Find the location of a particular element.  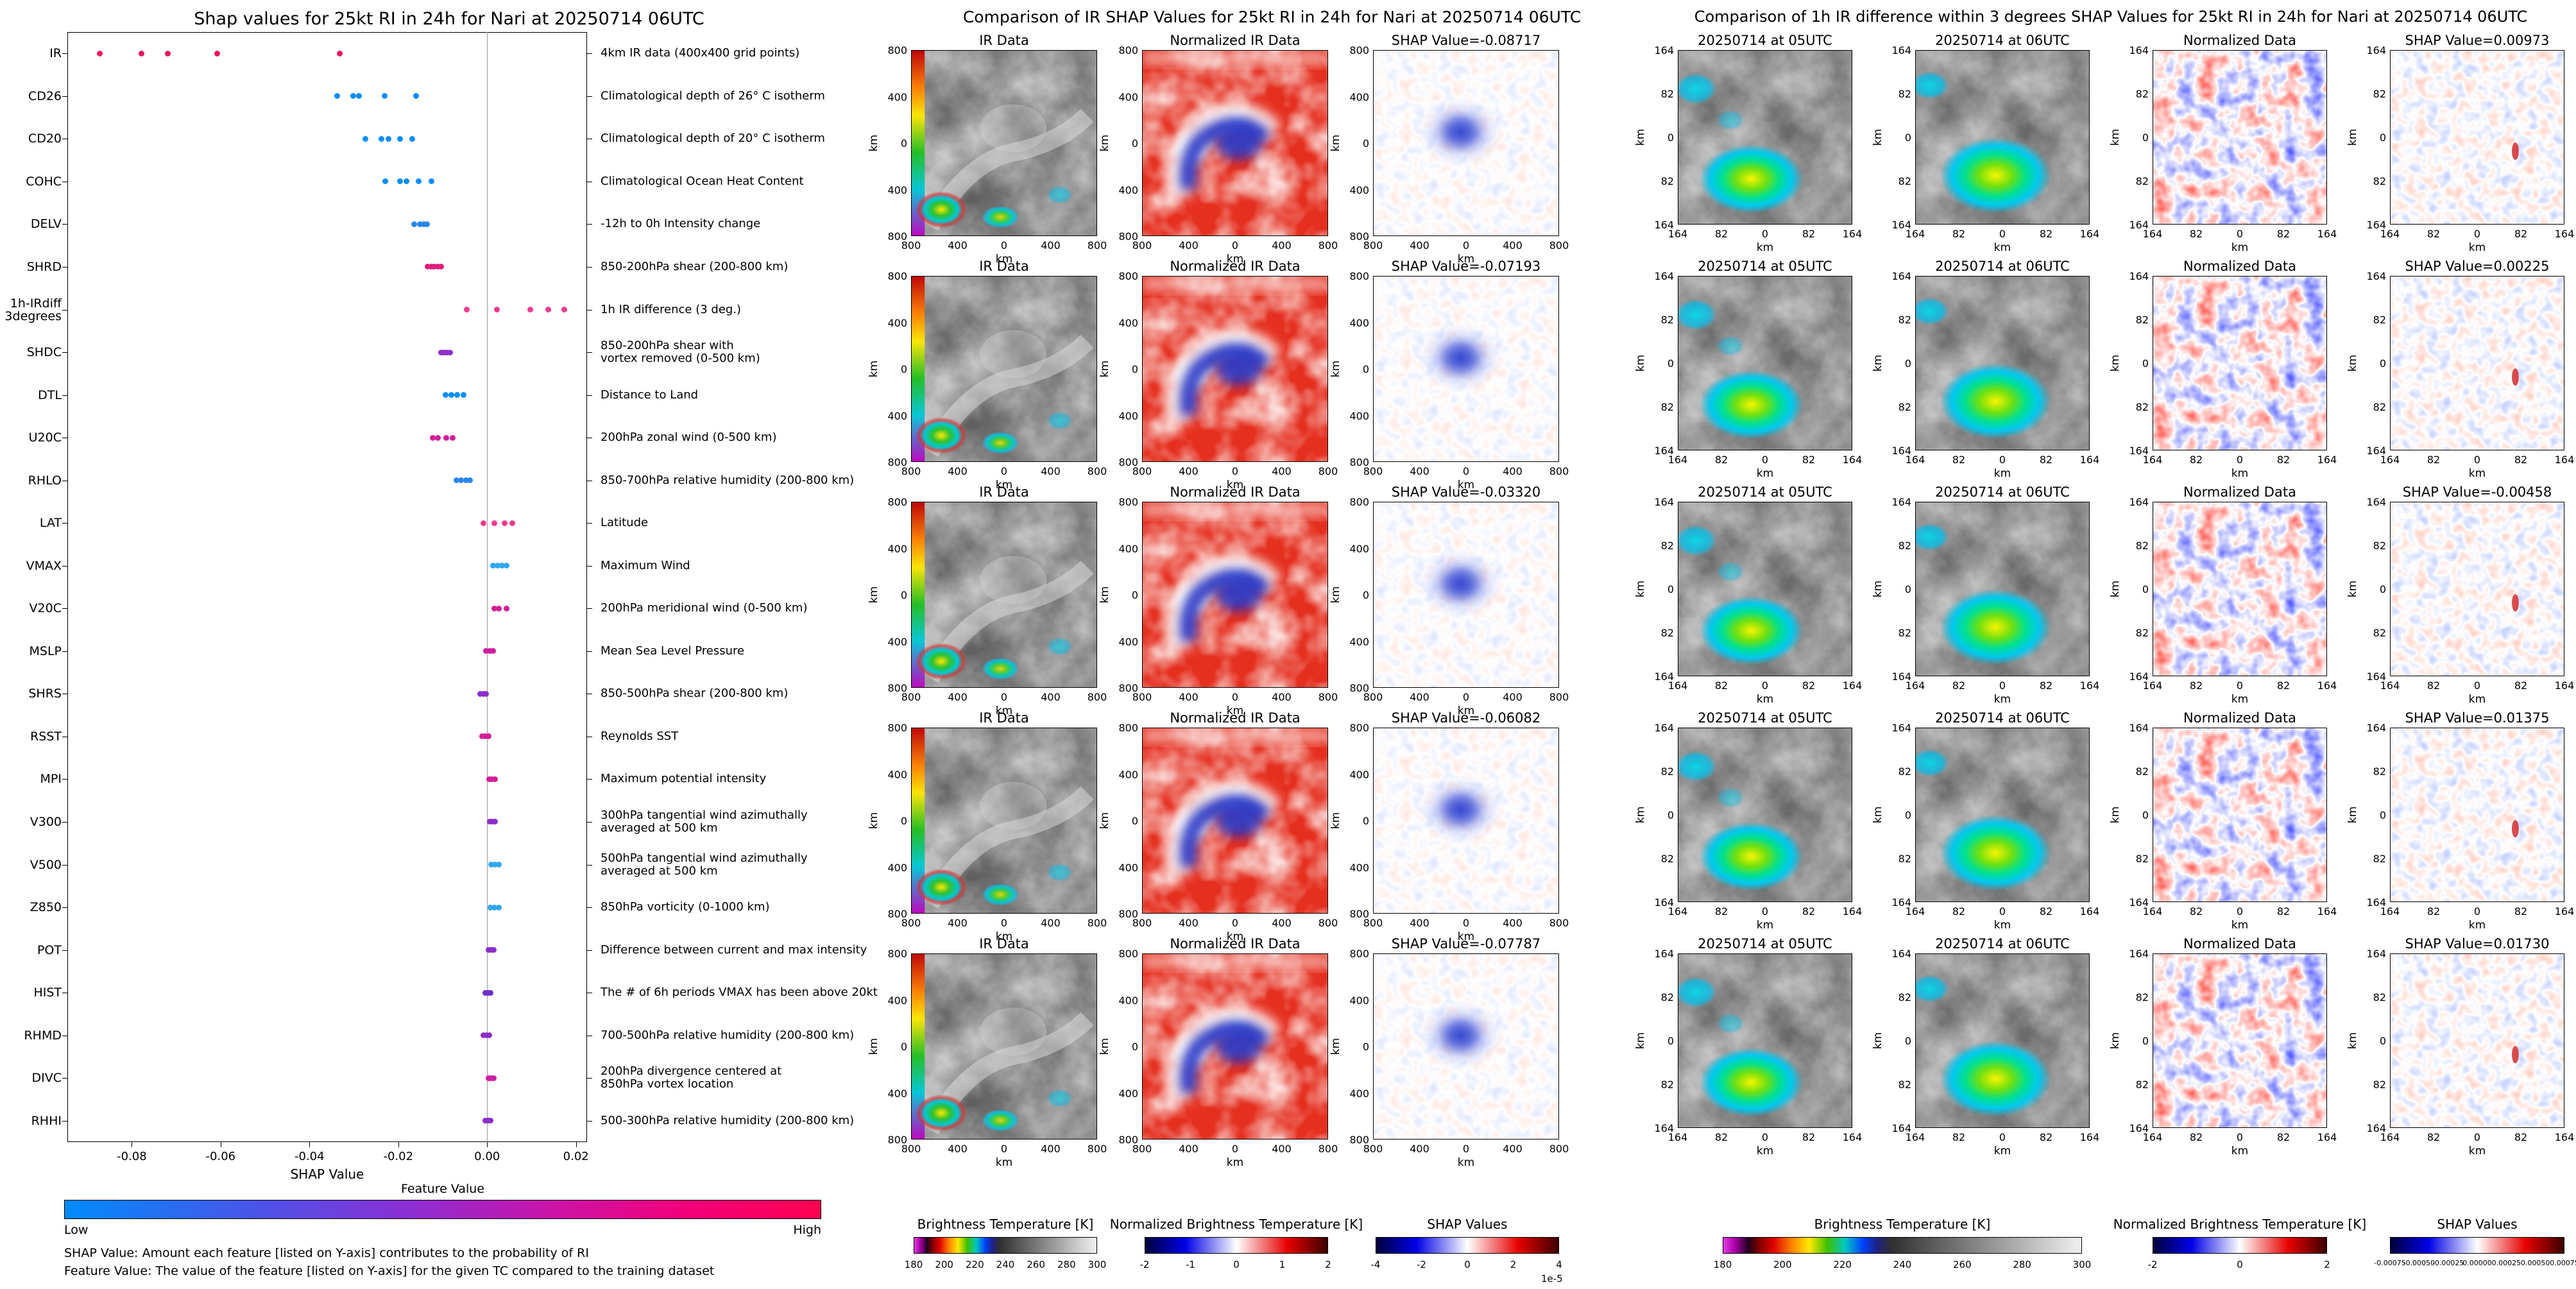

feature-label: DELV is located at coordinates (46, 224).